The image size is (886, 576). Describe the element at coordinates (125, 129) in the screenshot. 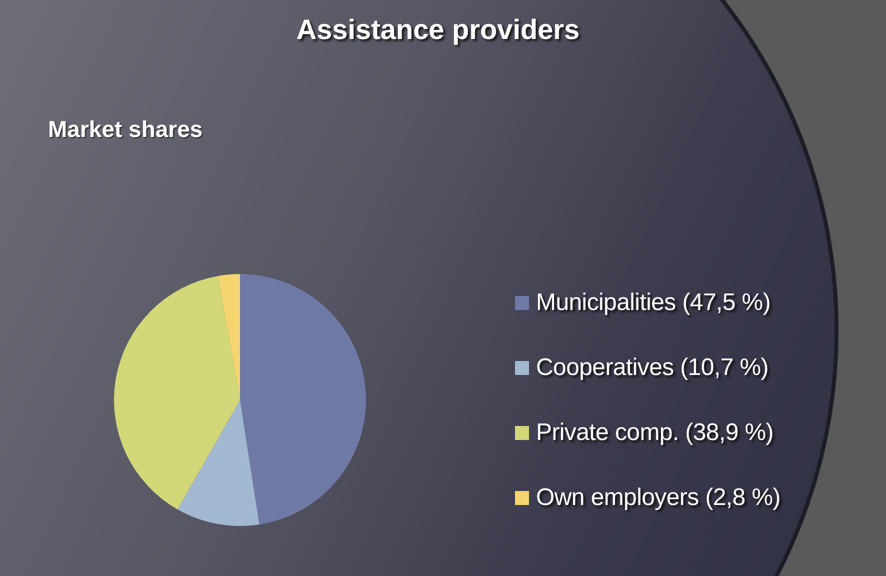

I see `chart-subtitle: Market shares` at that location.